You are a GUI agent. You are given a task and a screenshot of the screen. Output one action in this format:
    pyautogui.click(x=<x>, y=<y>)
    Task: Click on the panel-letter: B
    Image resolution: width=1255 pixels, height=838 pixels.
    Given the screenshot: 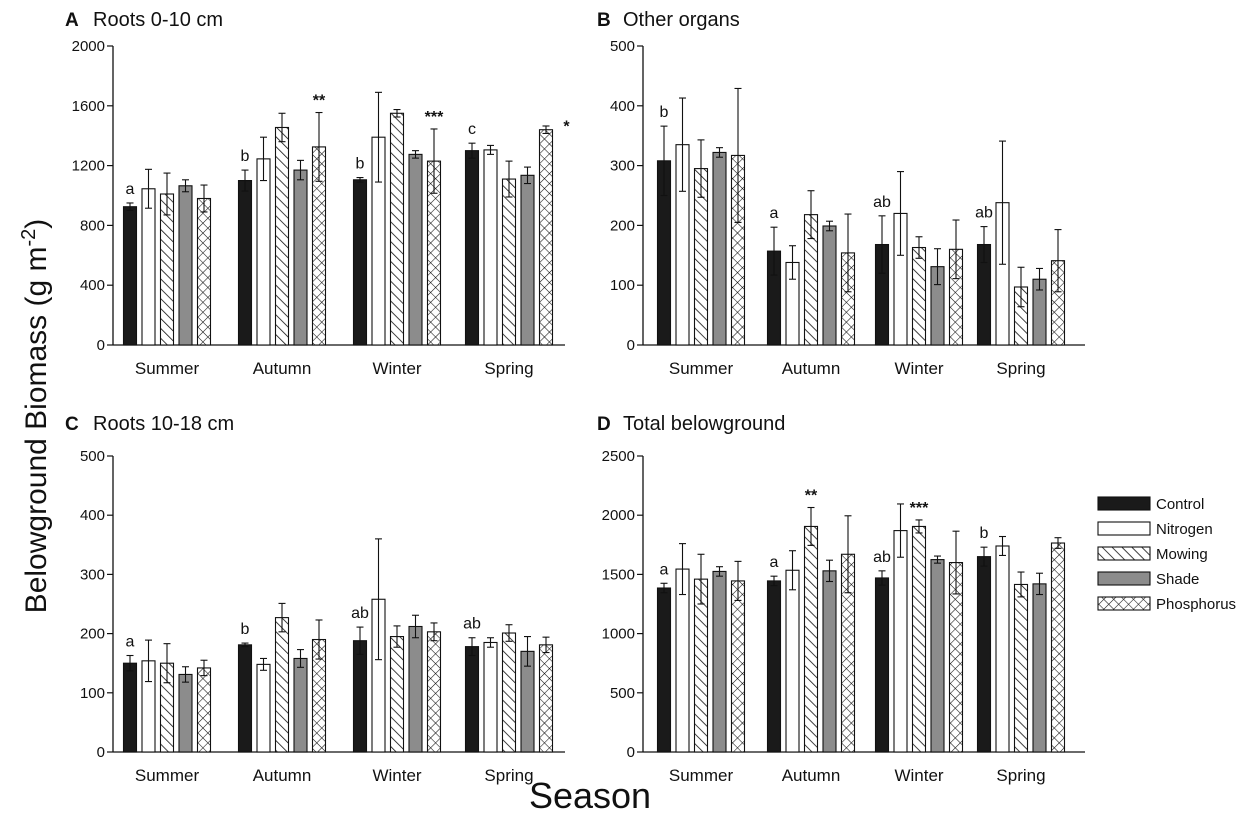 What is the action you would take?
    pyautogui.click(x=604, y=20)
    